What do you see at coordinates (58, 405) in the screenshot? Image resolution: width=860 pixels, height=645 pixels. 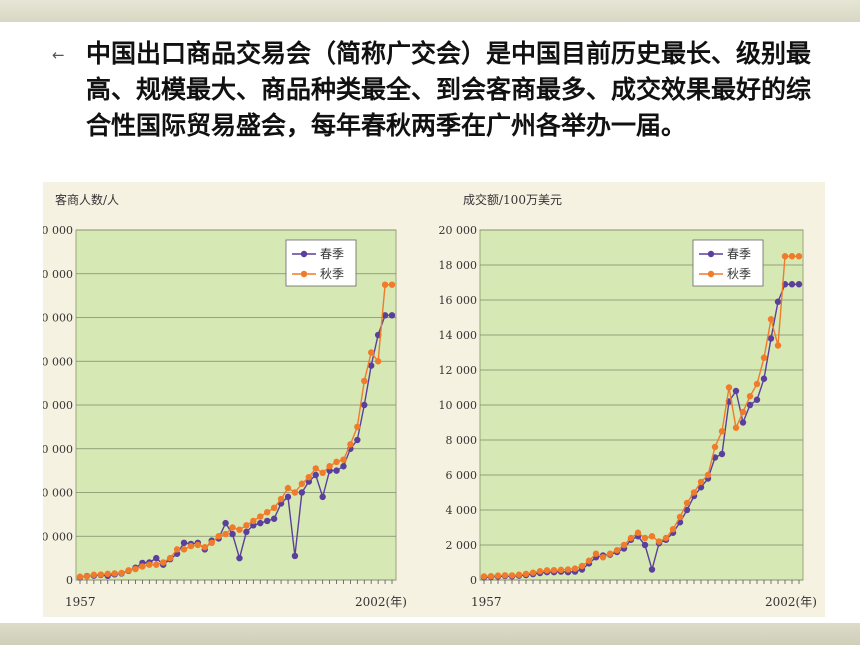 I see `chart1-ytick-label: 80 000` at bounding box center [58, 405].